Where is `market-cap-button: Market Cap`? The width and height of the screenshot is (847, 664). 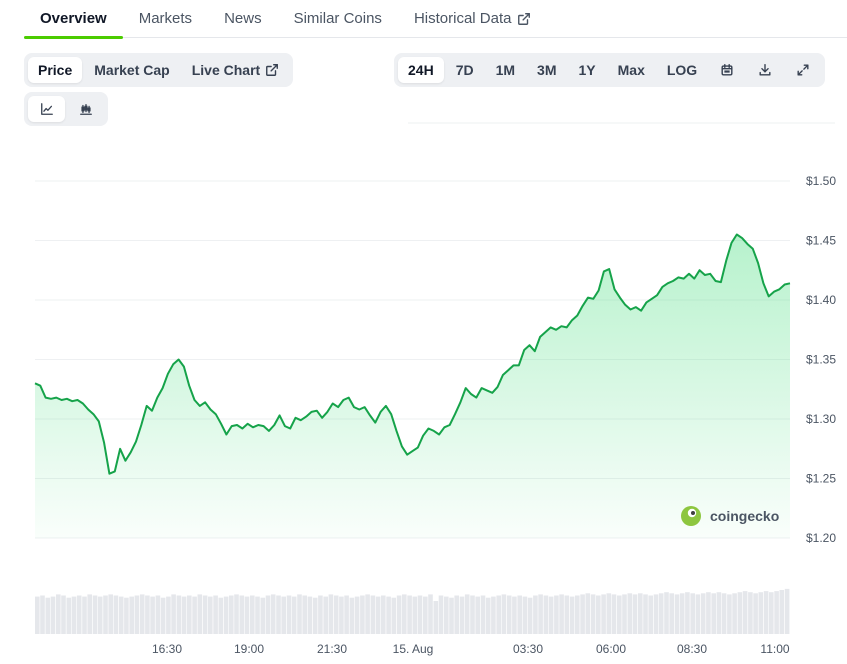
market-cap-button: Market Cap is located at coordinates (131, 70).